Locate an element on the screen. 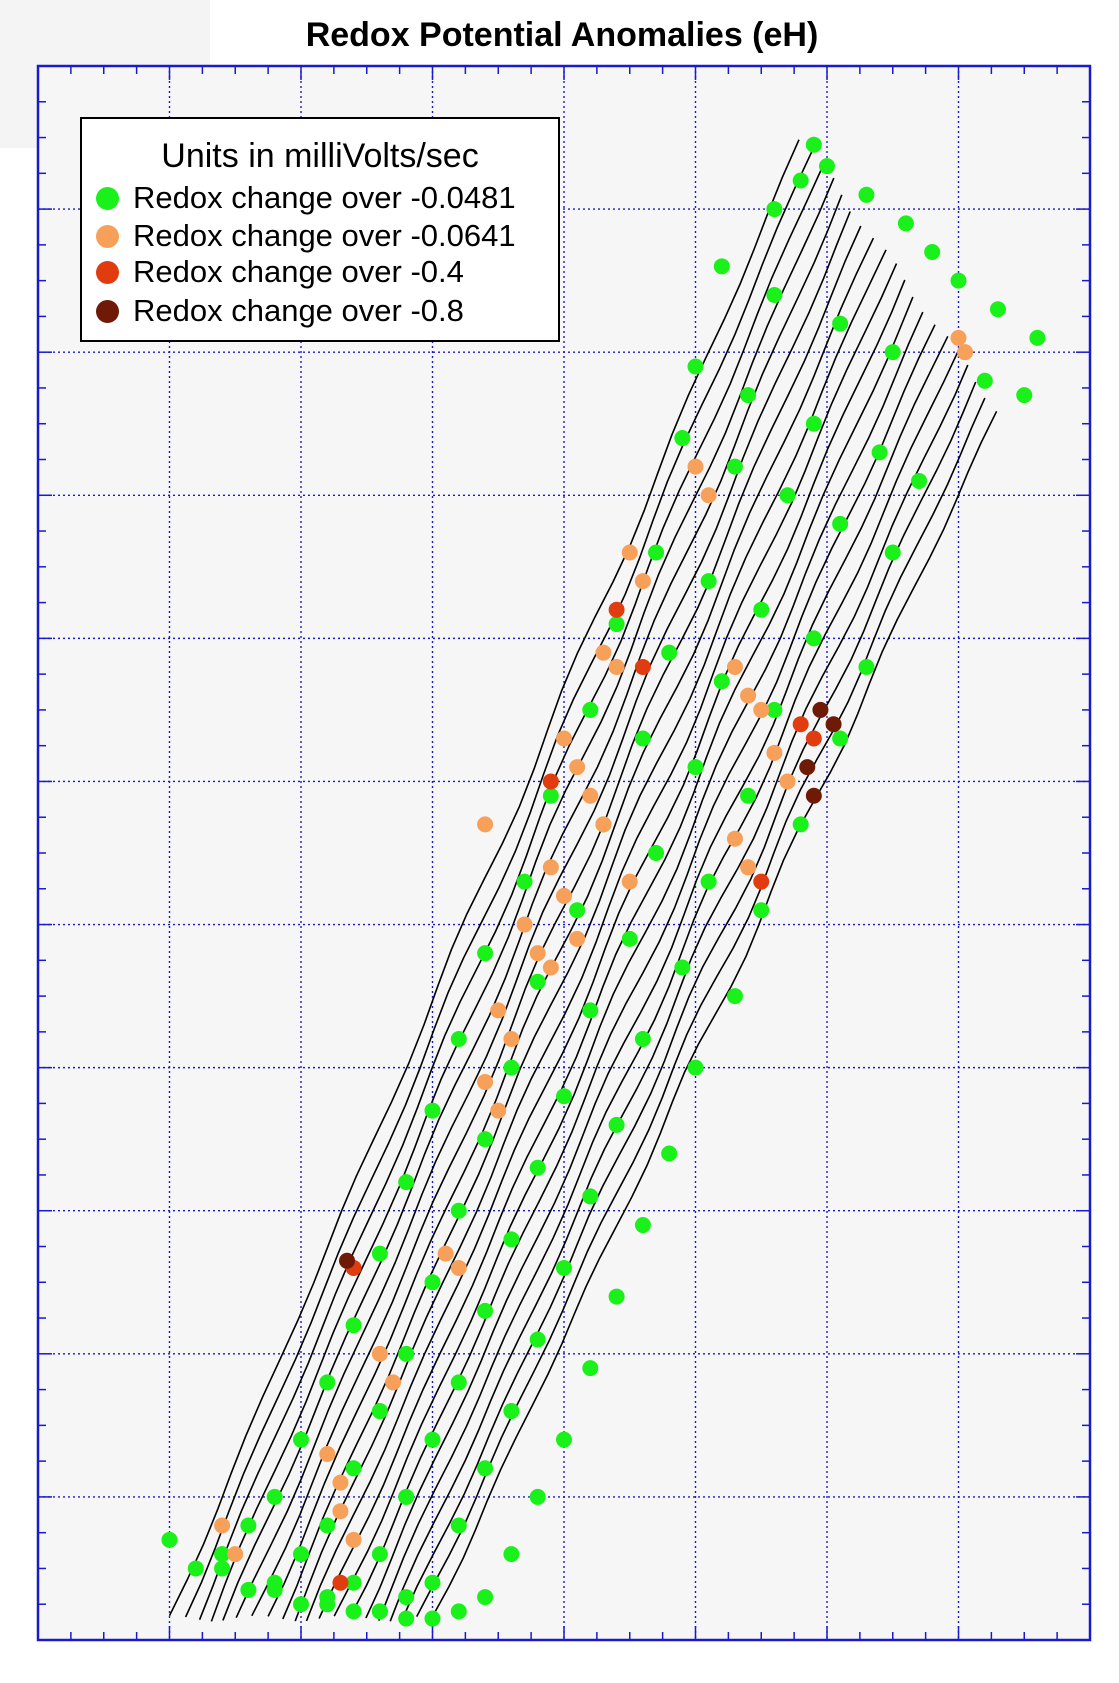 This screenshot has height=1683, width=1119. legend-dot-red-icon is located at coordinates (107, 272).